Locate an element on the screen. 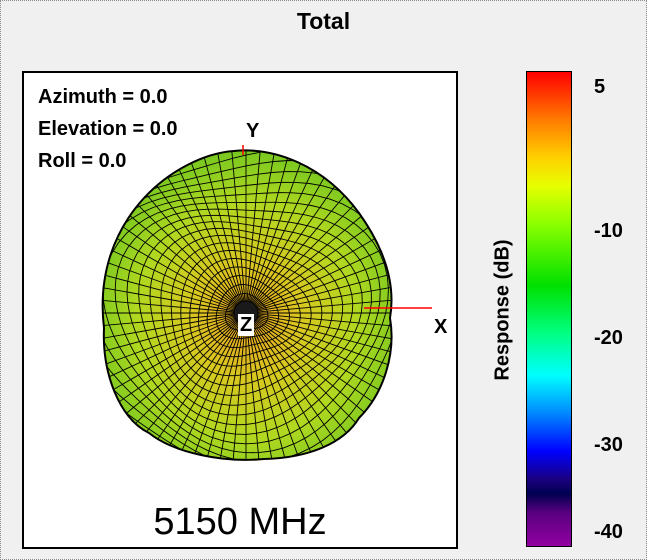 This screenshot has width=647, height=560. x-axis-label: X is located at coordinates (441, 327).